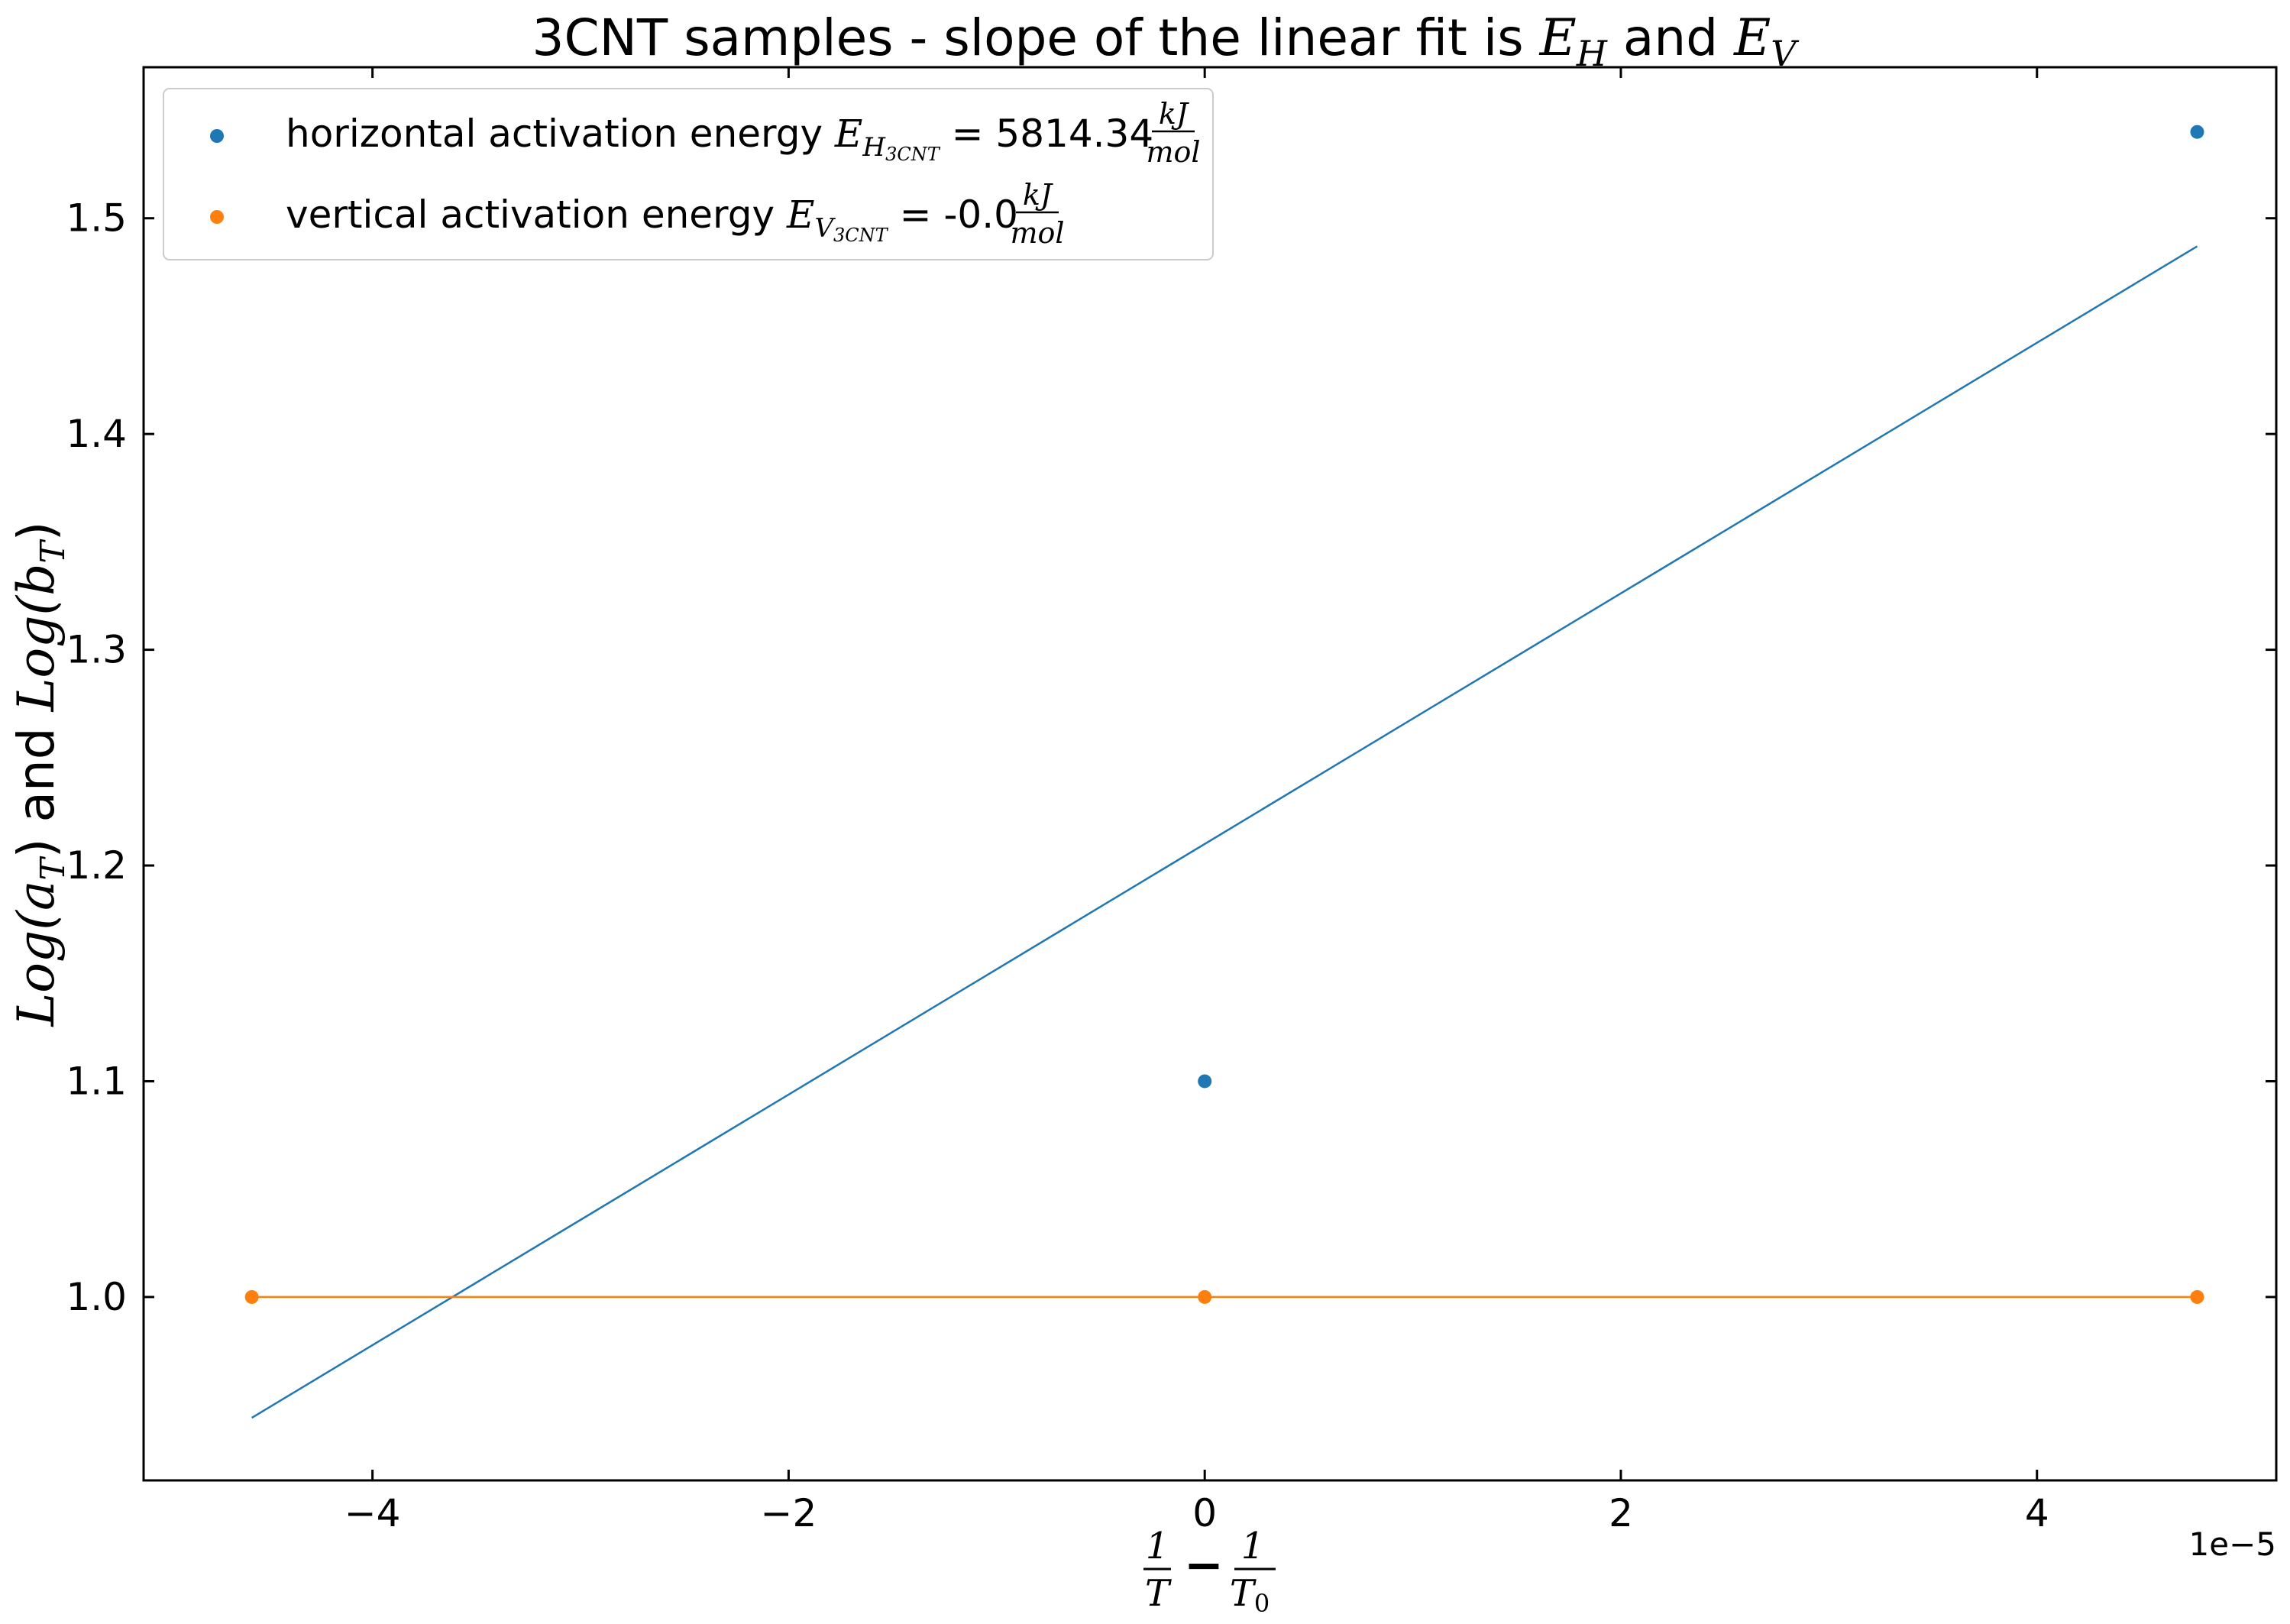  What do you see at coordinates (789, 1513) in the screenshot?
I see `x-tick-label: −2` at bounding box center [789, 1513].